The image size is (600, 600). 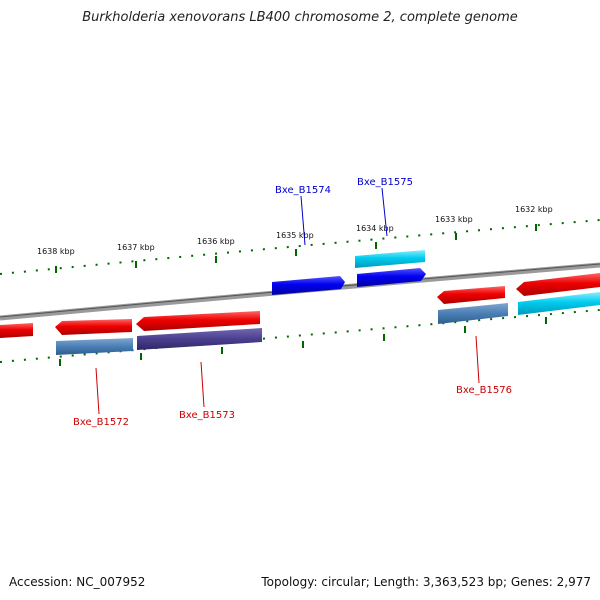 I want to click on gene-bxe-b1573-arrow, so click(x=198, y=321).